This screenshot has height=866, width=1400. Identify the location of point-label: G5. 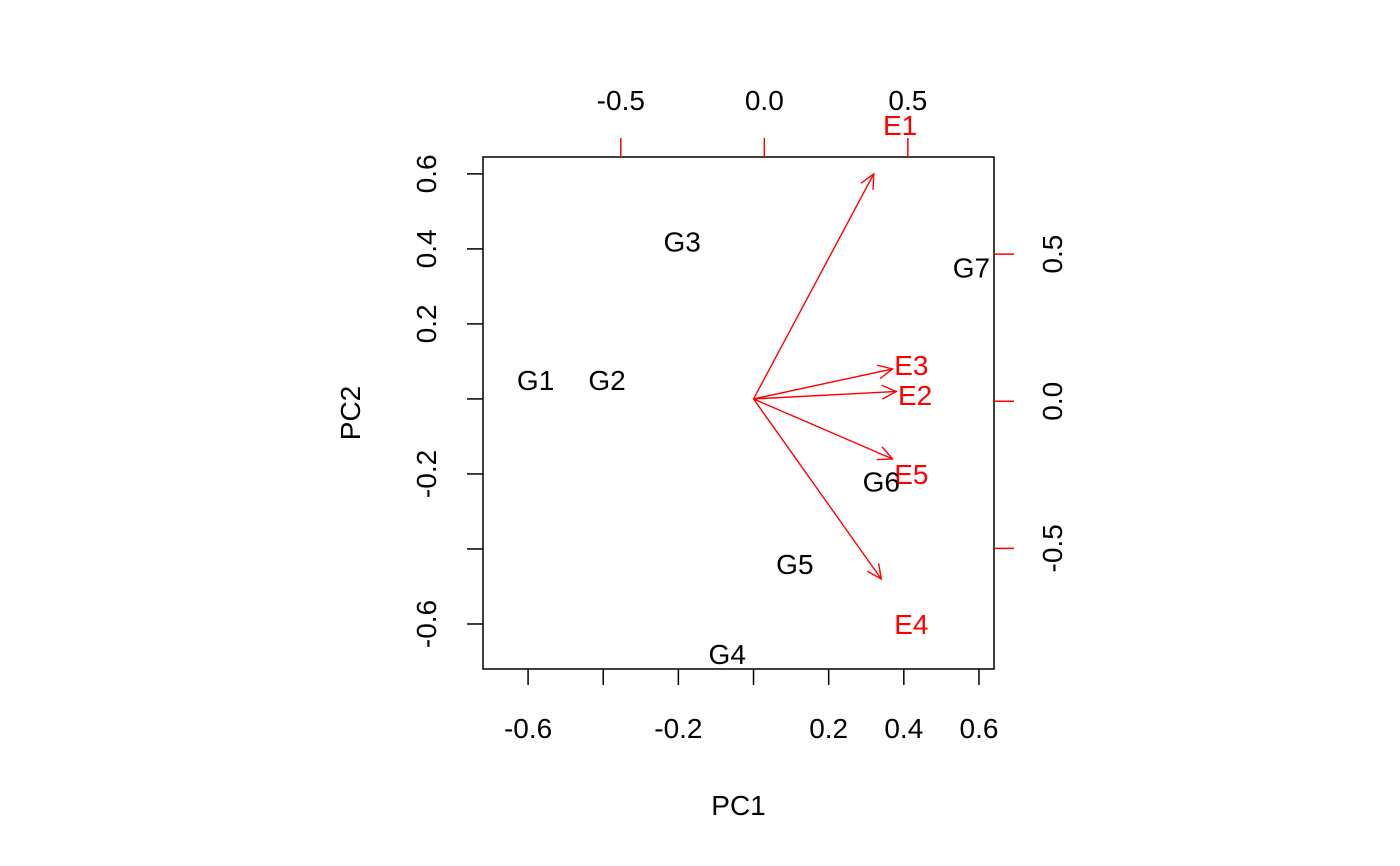
(794, 564).